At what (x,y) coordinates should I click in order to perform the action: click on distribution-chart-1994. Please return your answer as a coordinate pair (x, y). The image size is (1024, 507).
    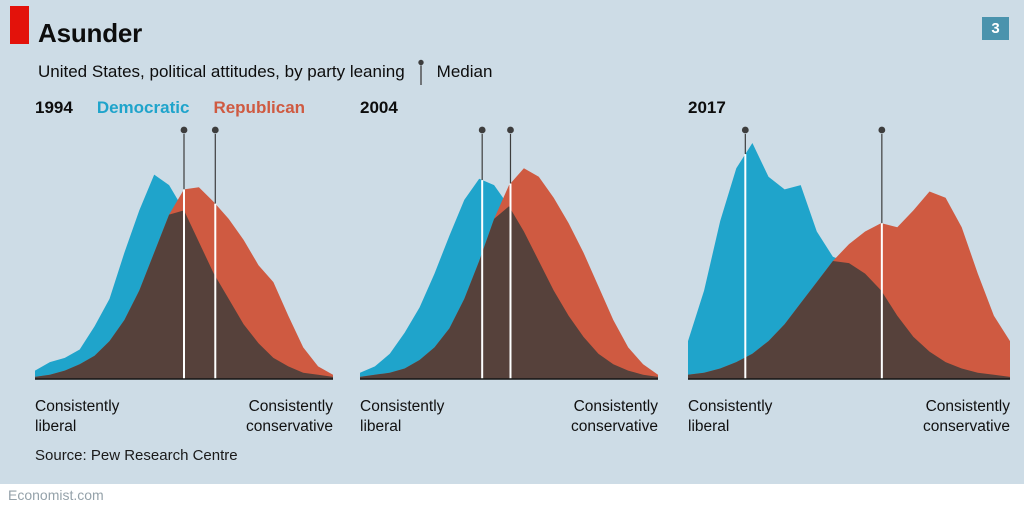
    Looking at the image, I should click on (184, 253).